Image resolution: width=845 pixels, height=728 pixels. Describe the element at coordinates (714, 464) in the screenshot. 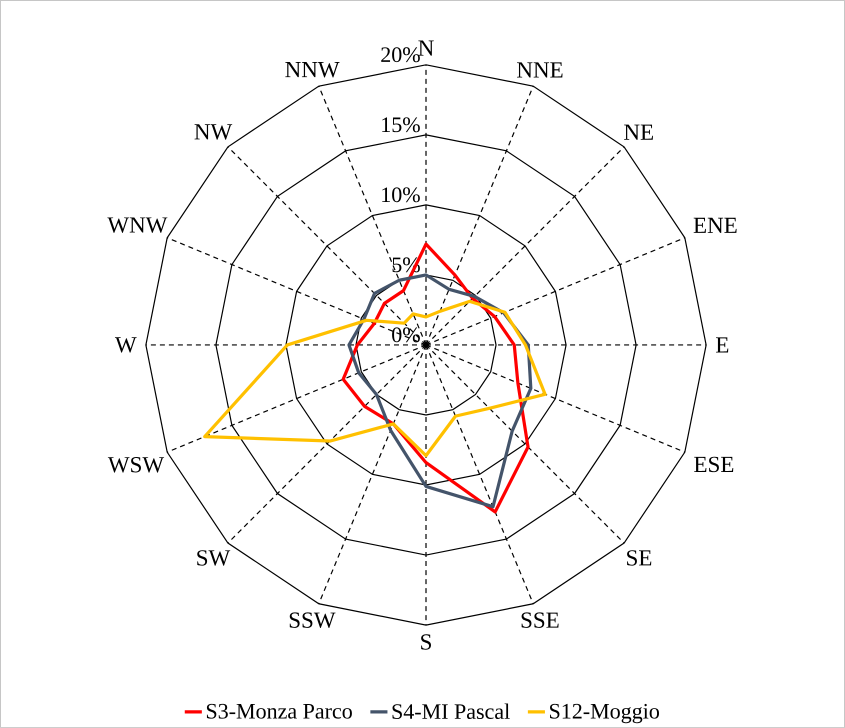

I see `spoke-label: ESE` at that location.